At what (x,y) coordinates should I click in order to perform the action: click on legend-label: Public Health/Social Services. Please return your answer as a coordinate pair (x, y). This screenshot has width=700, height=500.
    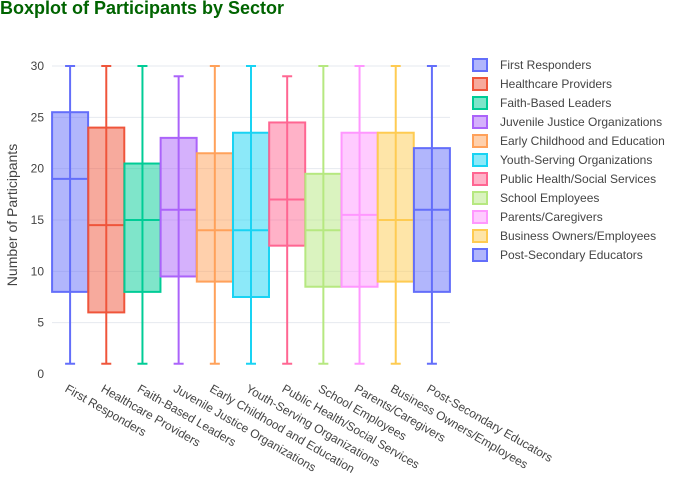
    Looking at the image, I should click on (578, 179).